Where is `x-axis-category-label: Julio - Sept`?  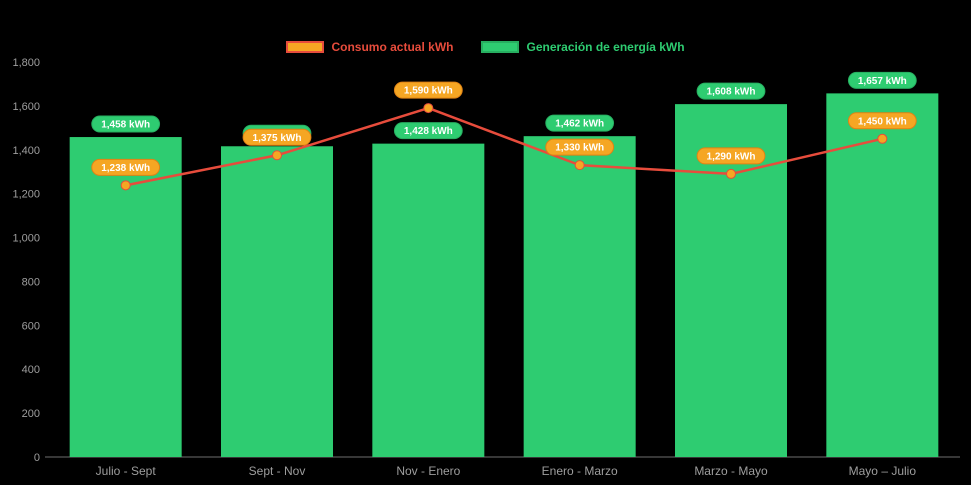 x-axis-category-label: Julio - Sept is located at coordinates (126, 471).